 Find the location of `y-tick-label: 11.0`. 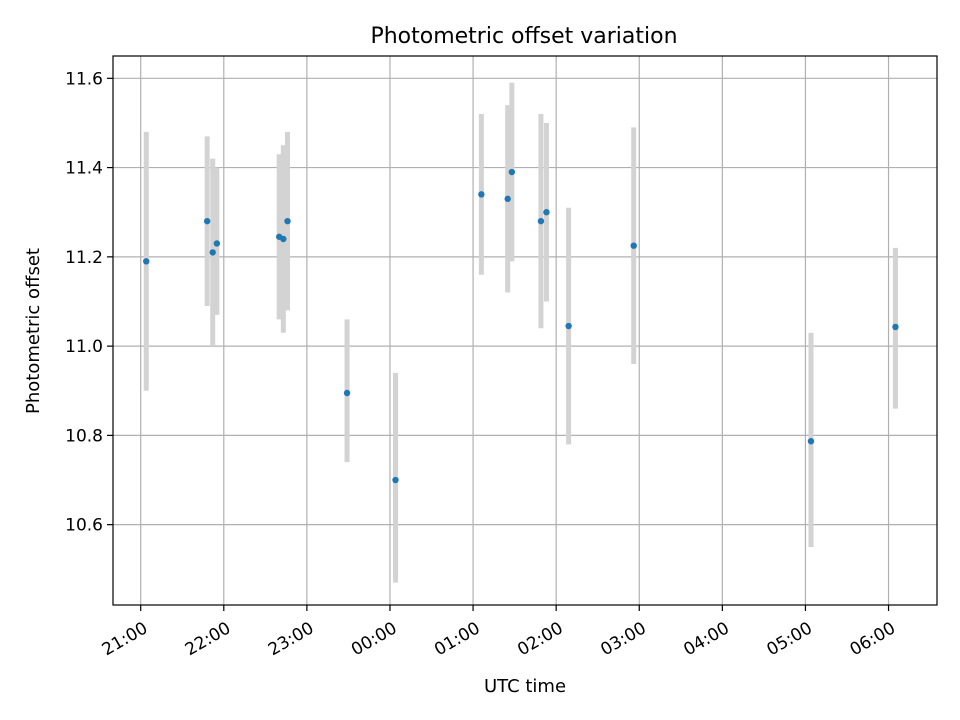

y-tick-label: 11.0 is located at coordinates (84, 347).